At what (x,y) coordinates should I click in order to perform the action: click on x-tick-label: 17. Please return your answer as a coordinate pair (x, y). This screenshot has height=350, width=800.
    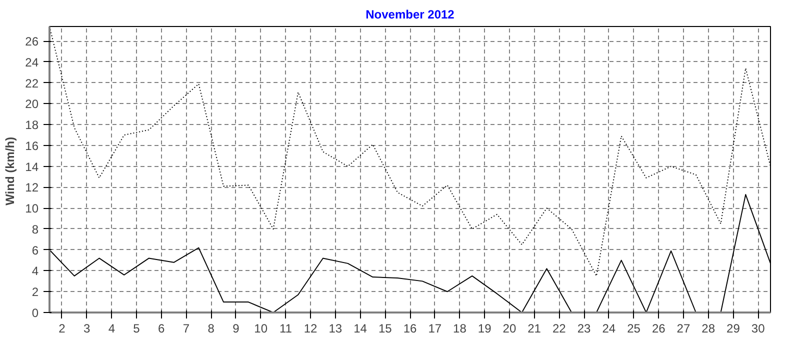
    Looking at the image, I should click on (435, 329).